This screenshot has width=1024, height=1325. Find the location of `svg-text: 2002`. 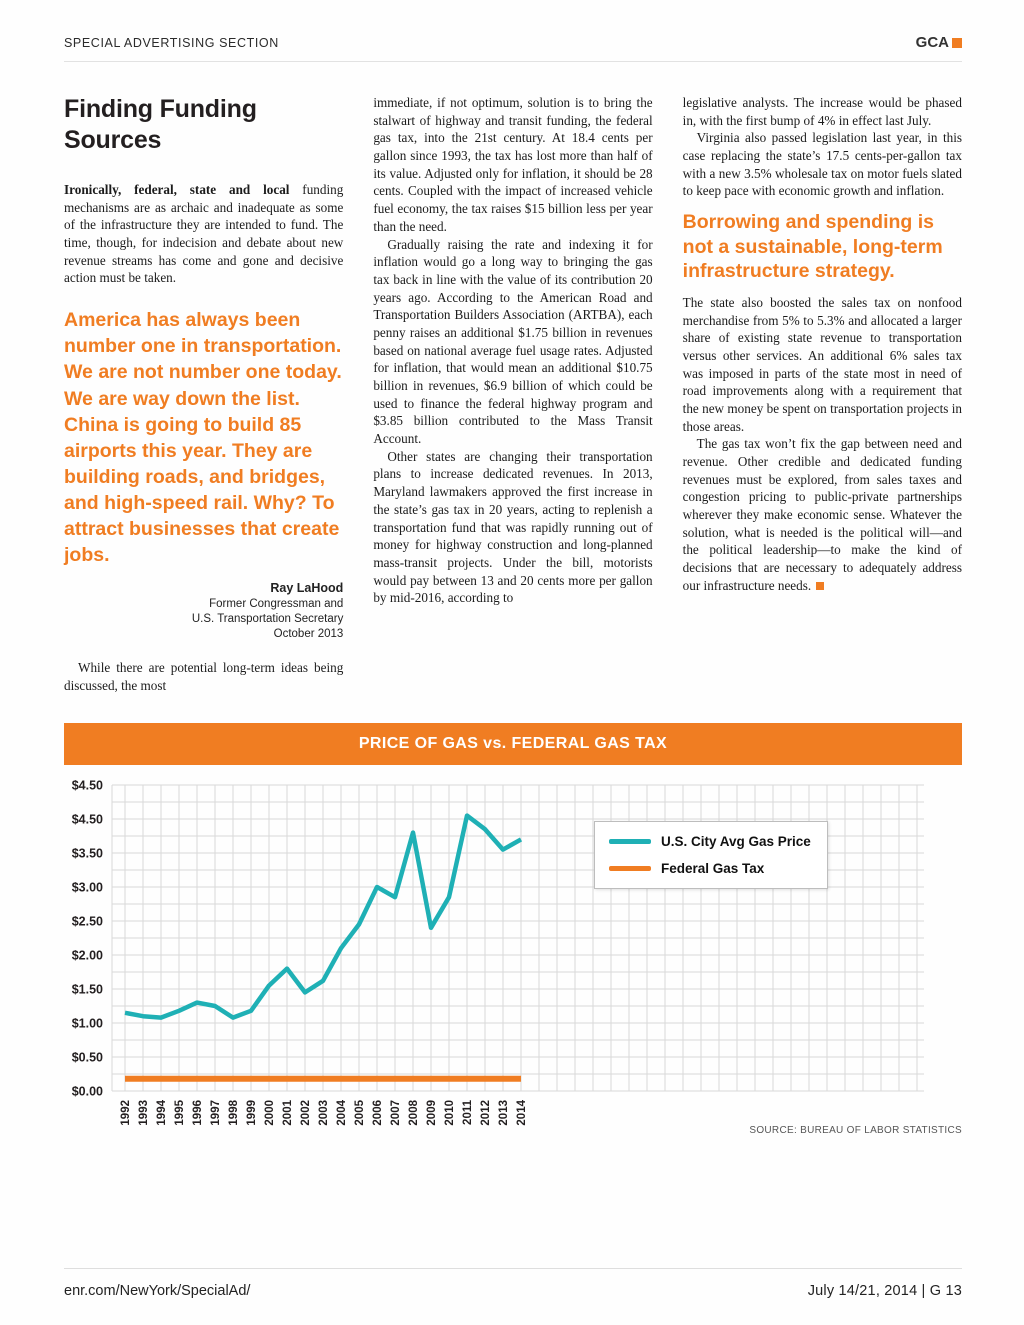

svg-text: 2002 is located at coordinates (306, 1113).